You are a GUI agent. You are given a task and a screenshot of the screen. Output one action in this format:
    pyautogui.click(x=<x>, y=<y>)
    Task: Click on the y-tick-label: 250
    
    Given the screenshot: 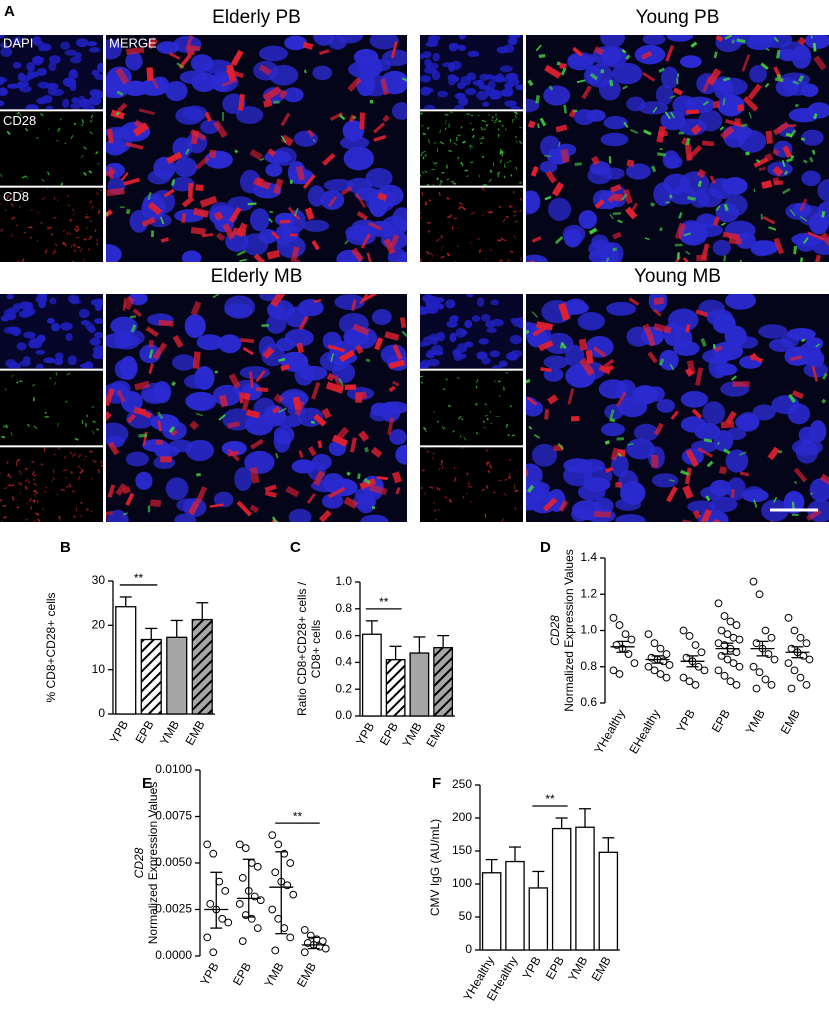 What is the action you would take?
    pyautogui.click(x=462, y=784)
    